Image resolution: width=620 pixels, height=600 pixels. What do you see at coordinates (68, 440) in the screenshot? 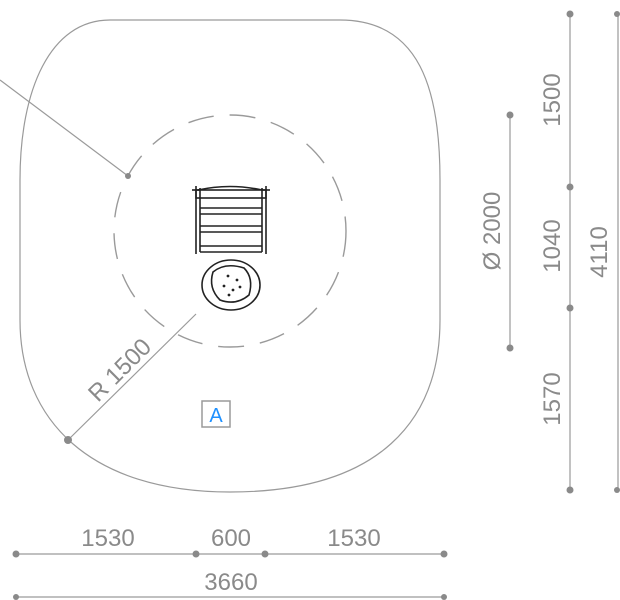
I see `radius-point-bottom` at bounding box center [68, 440].